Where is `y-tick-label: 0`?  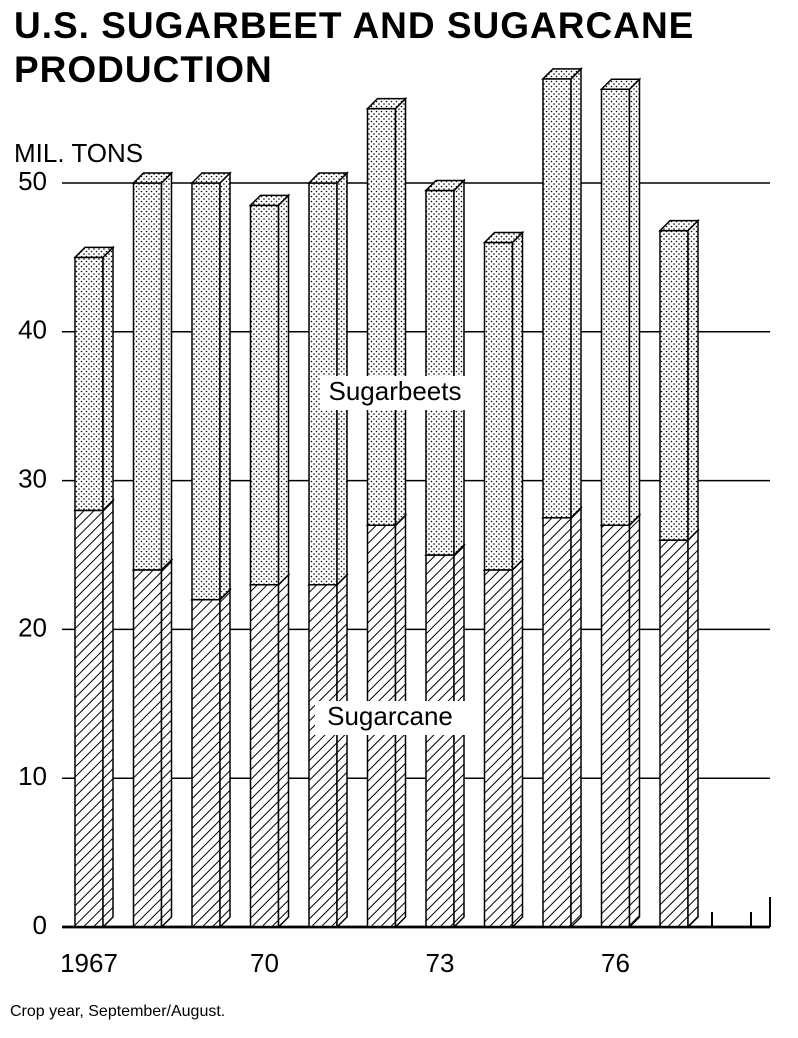 y-tick-label: 0 is located at coordinates (40, 925).